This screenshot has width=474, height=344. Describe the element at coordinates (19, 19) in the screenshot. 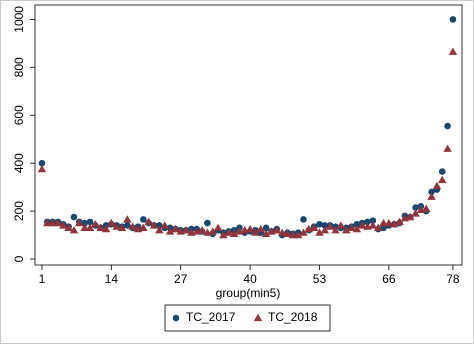

I see `y-tick-label: 1000` at that location.